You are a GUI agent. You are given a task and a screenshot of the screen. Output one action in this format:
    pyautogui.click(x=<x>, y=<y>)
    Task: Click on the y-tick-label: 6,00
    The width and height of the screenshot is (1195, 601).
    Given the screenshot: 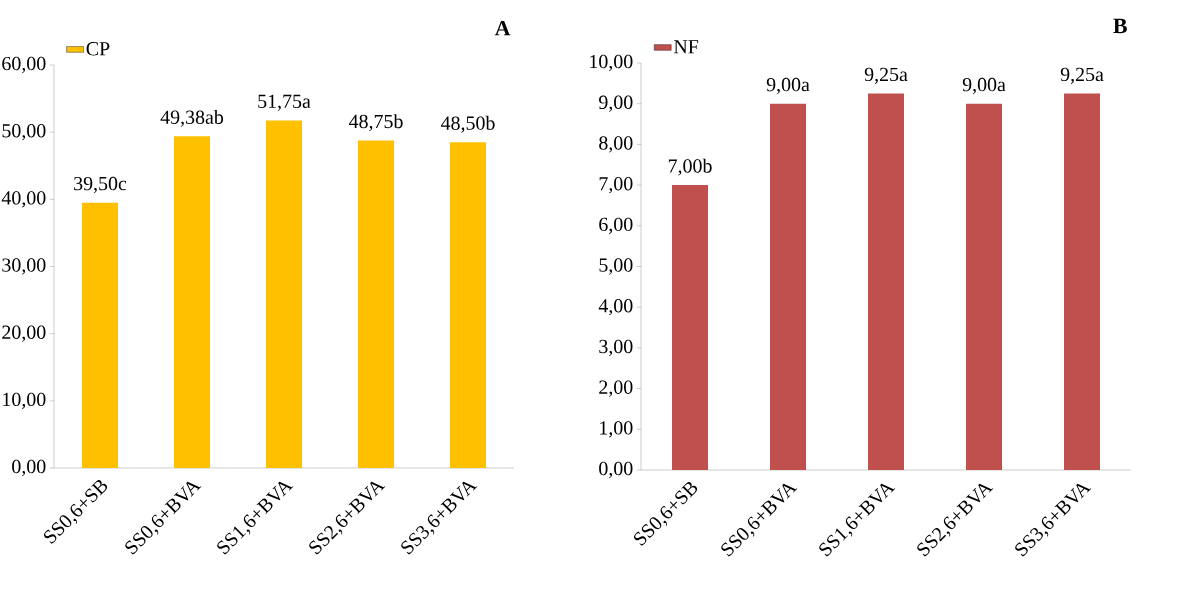 What is the action you would take?
    pyautogui.click(x=616, y=225)
    